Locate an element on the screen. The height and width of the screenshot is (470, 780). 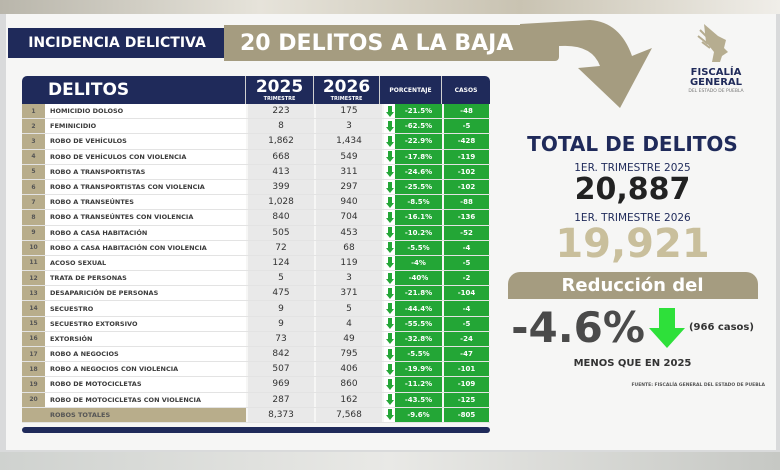
percent-change: -19.9% is located at coordinates (418, 369).